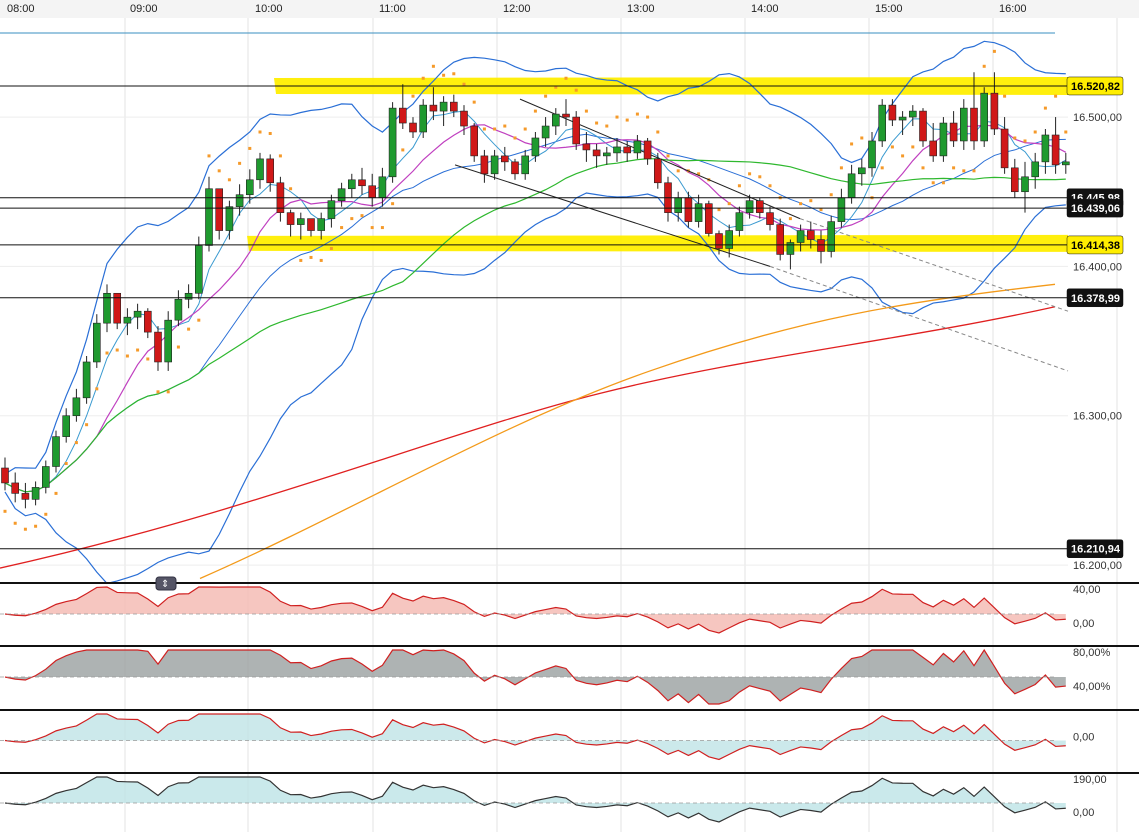 The image size is (1139, 835). I want to click on level-badge-label: 16.414,38, so click(1095, 246).